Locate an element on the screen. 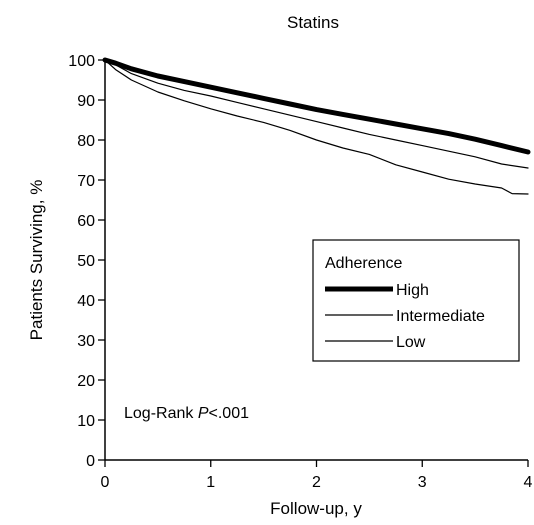  y-tick-label: 40 is located at coordinates (86, 301).